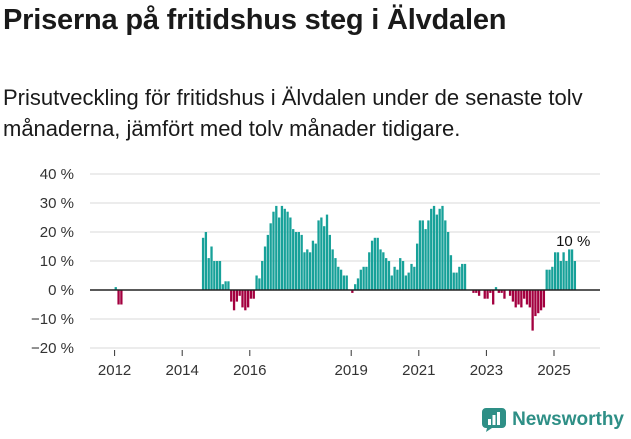 This screenshot has width=631, height=439. Describe the element at coordinates (486, 370) in the screenshot. I see `x-tick-label: 2023` at that location.